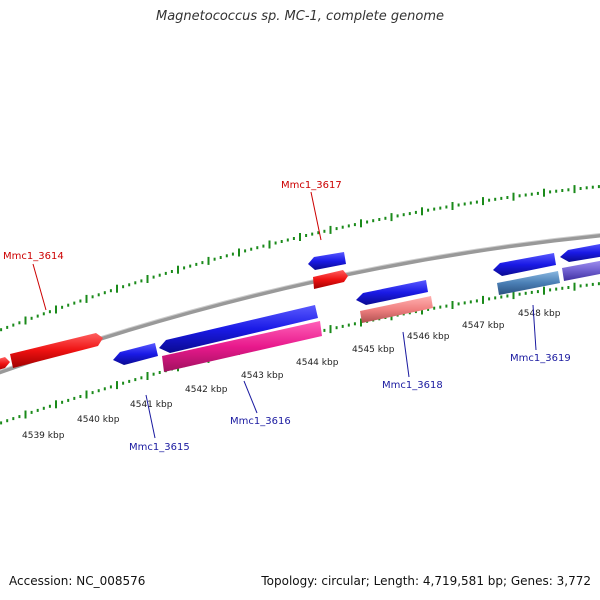 This screenshot has width=600, height=600. What do you see at coordinates (528, 283) in the screenshot?
I see `cds-mmc1-3619-bar` at bounding box center [528, 283].